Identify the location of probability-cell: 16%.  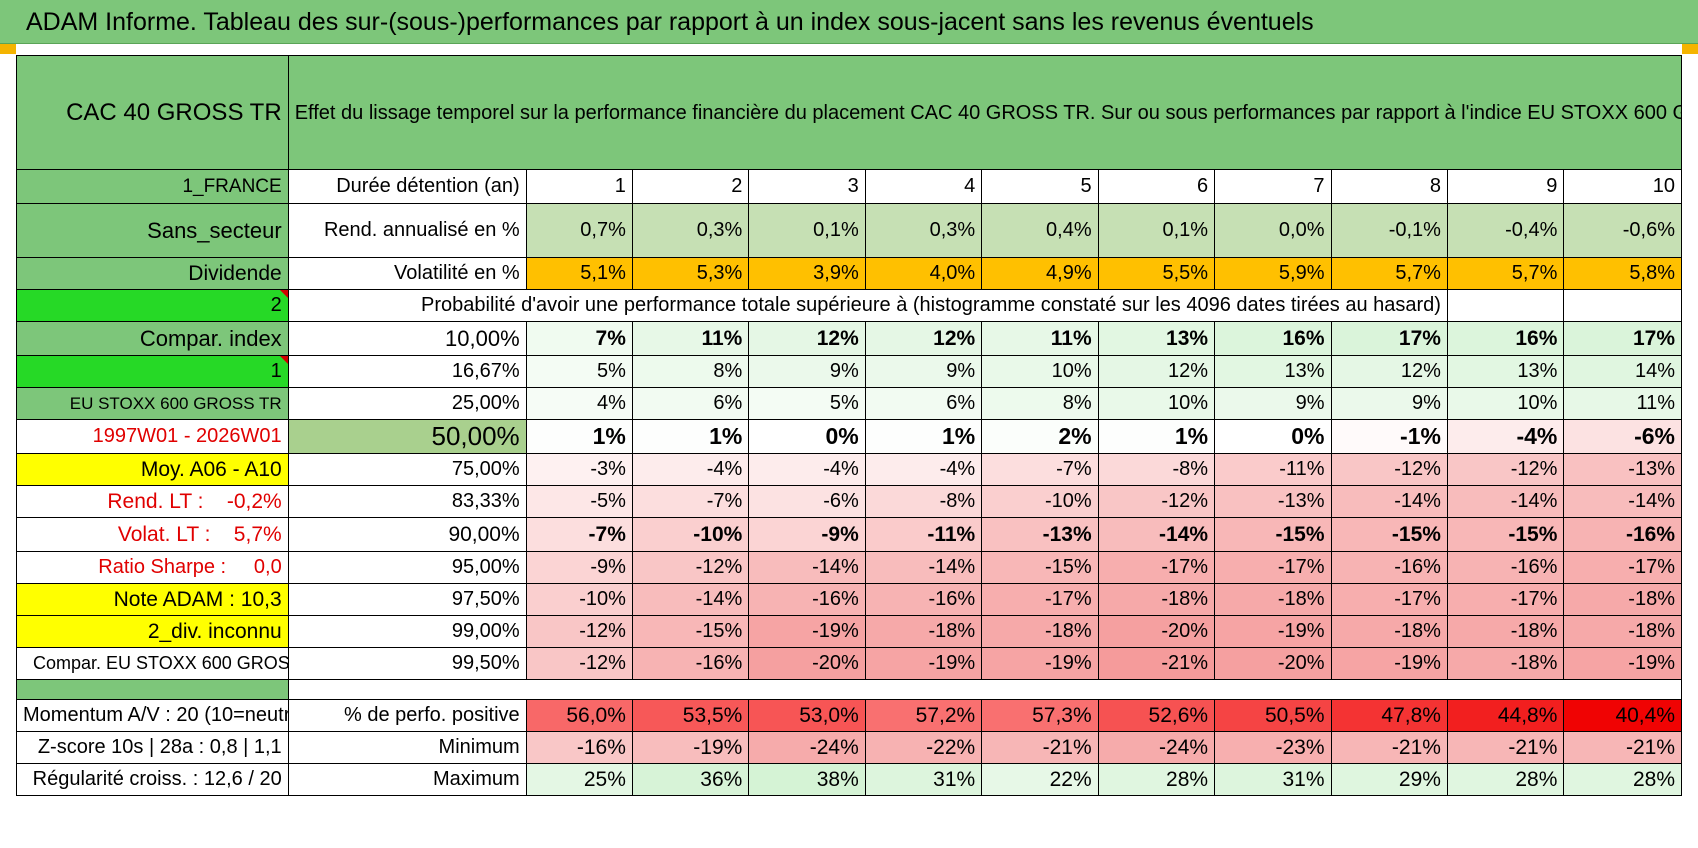
(1505, 338).